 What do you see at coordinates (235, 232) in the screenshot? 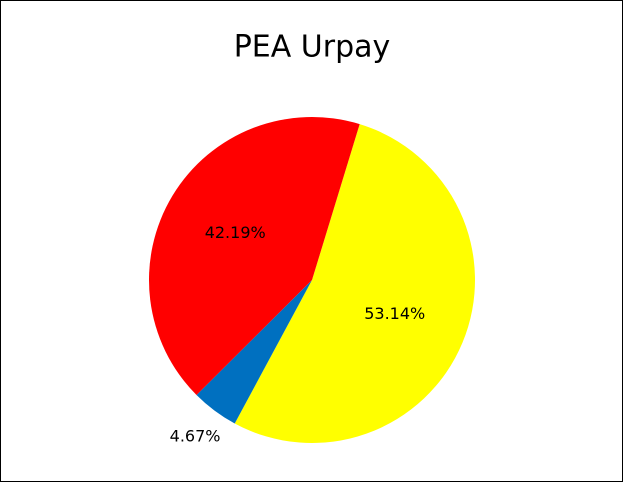
I see `slice-label: 42.19%` at bounding box center [235, 232].